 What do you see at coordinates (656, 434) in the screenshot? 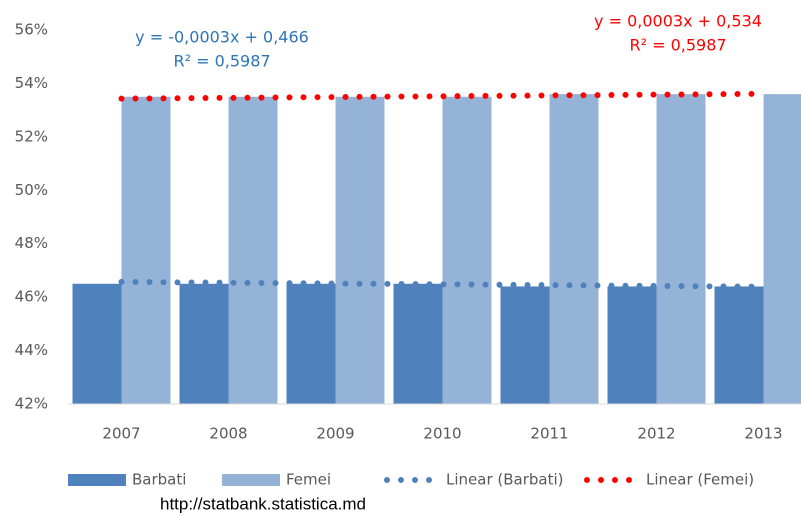
I see `x-tick-label: 2012` at bounding box center [656, 434].